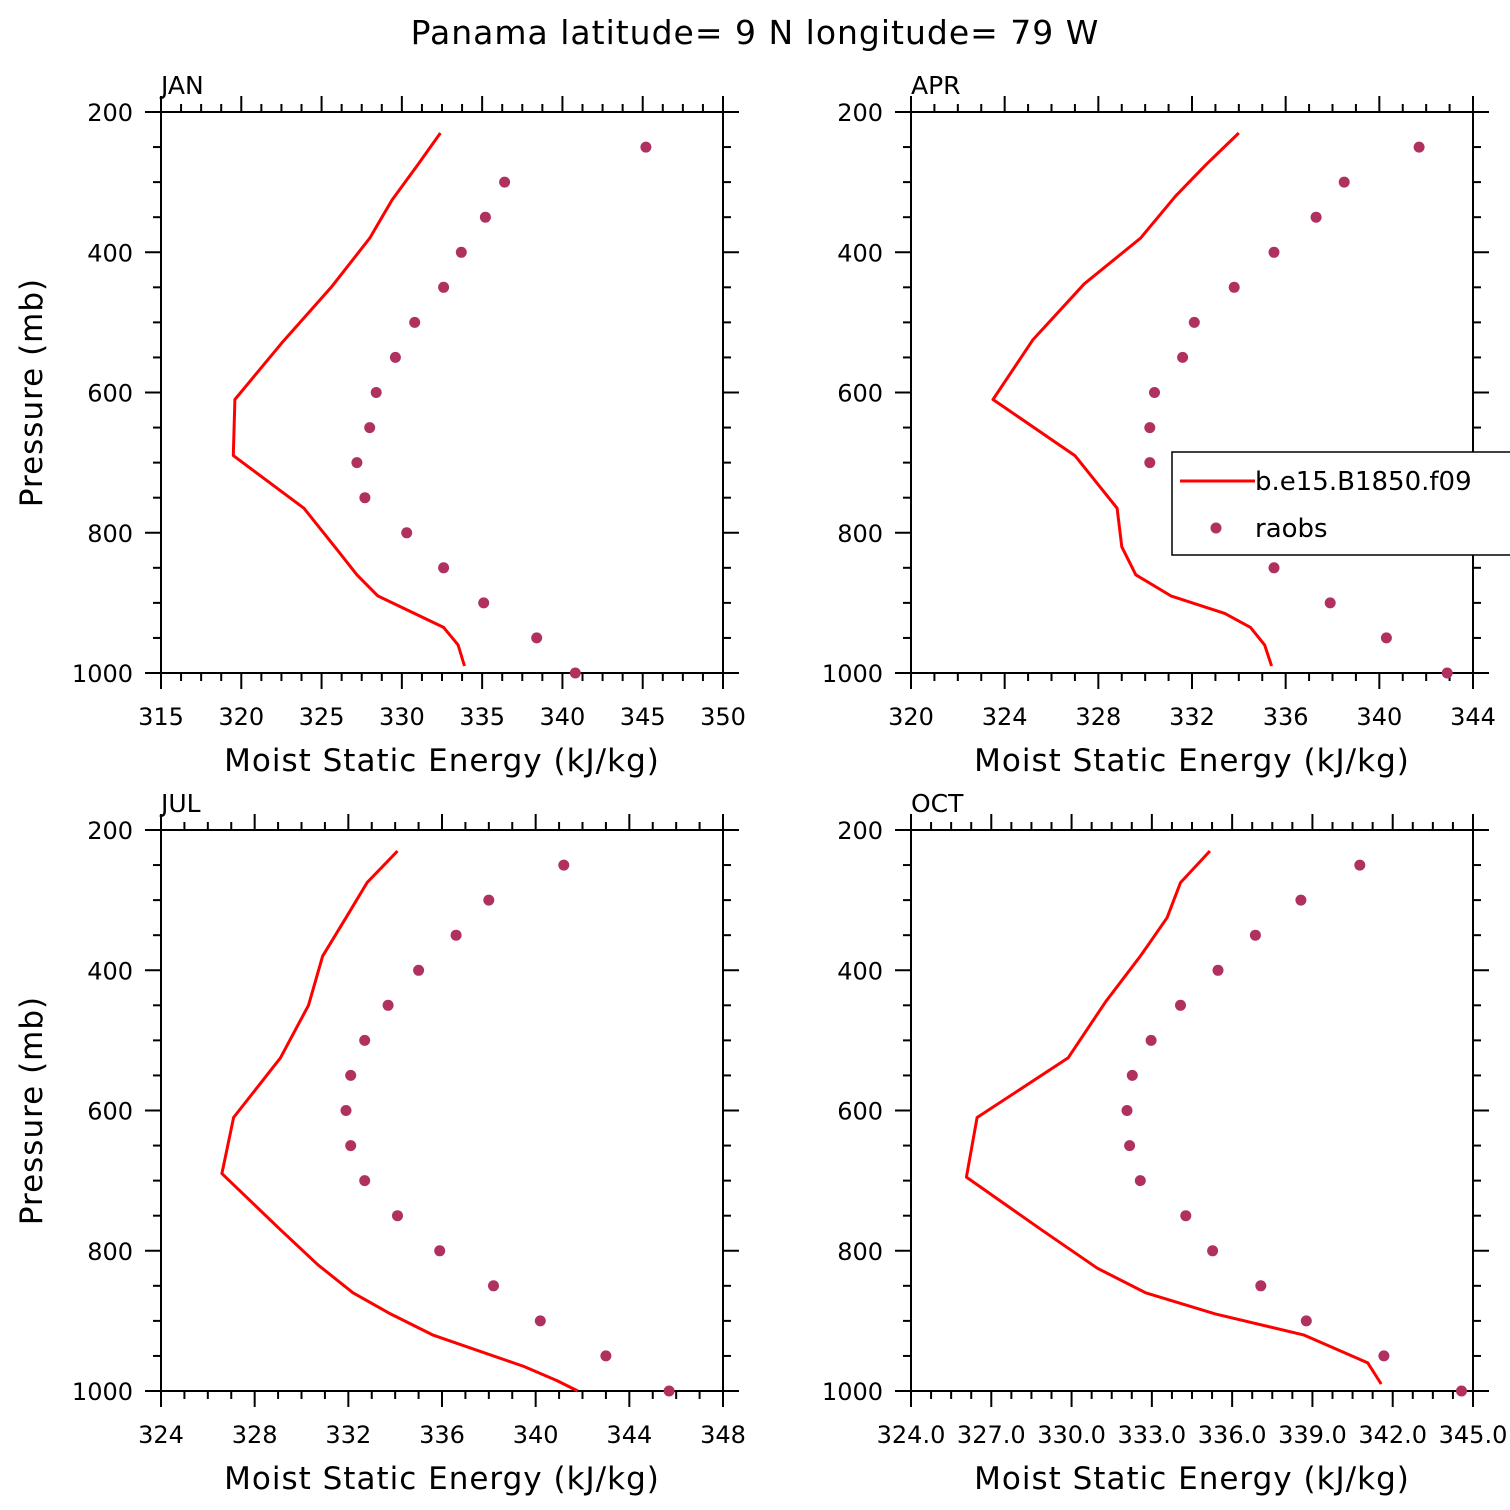 This screenshot has width=1510, height=1510. What do you see at coordinates (1312, 1435) in the screenshot?
I see `x-tick-label: 339.0` at bounding box center [1312, 1435].